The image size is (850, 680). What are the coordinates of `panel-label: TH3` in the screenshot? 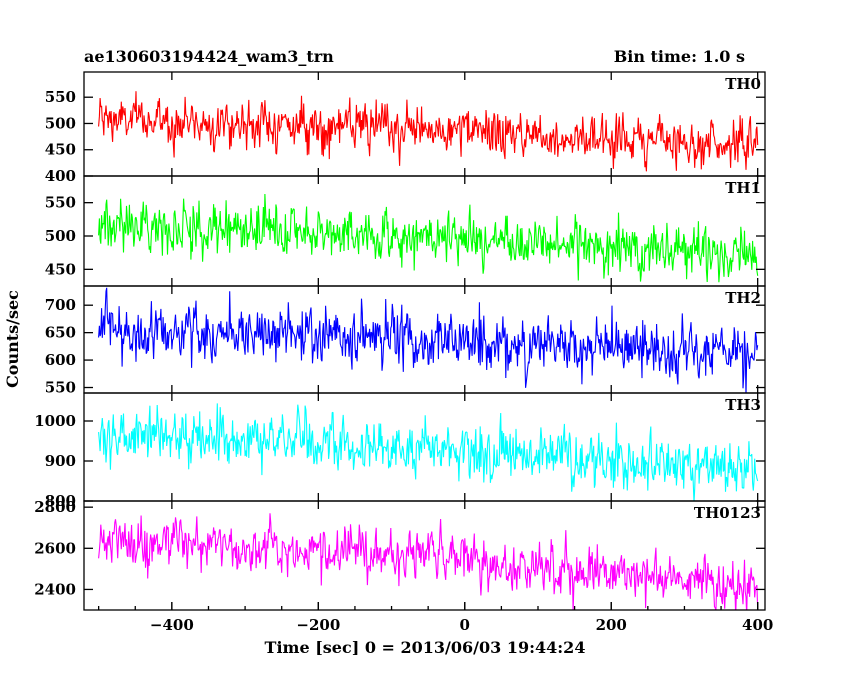 It's located at (743, 405).